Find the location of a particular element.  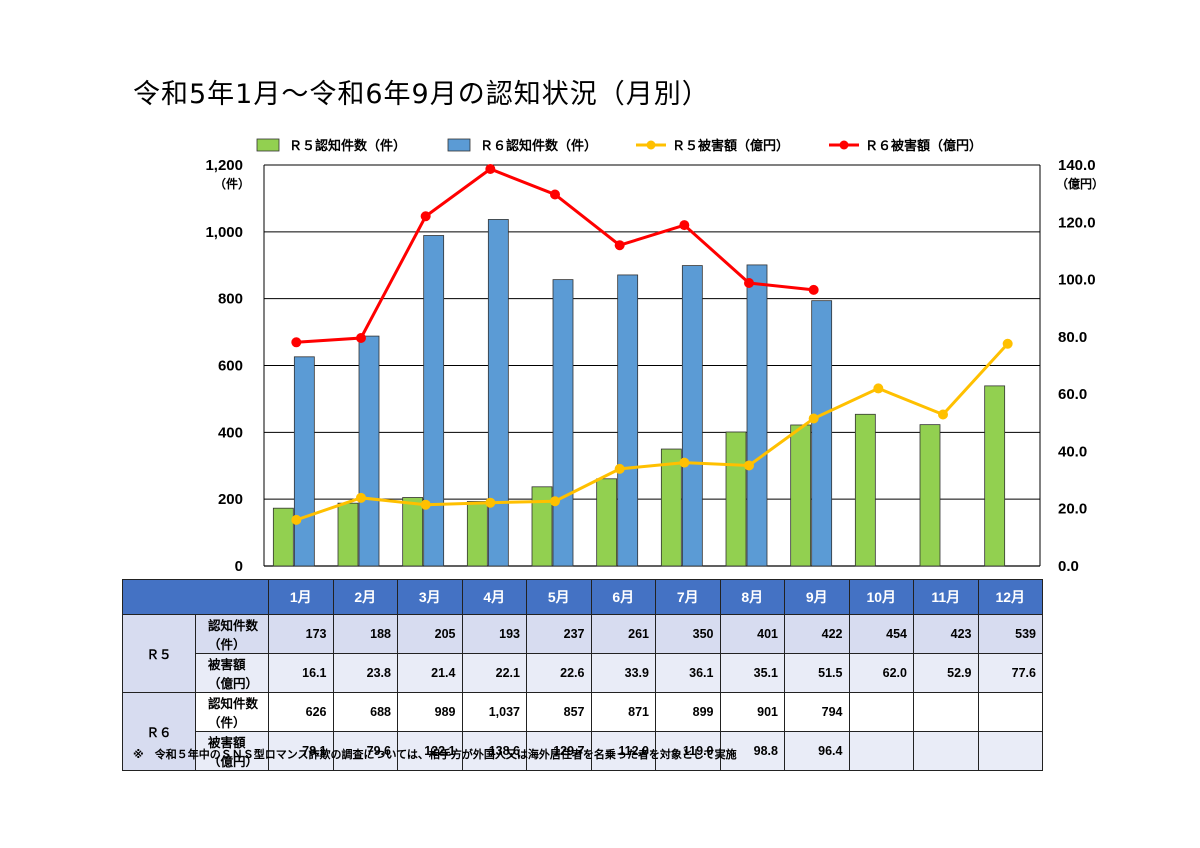

table-cell: 138.6 is located at coordinates (494, 751).